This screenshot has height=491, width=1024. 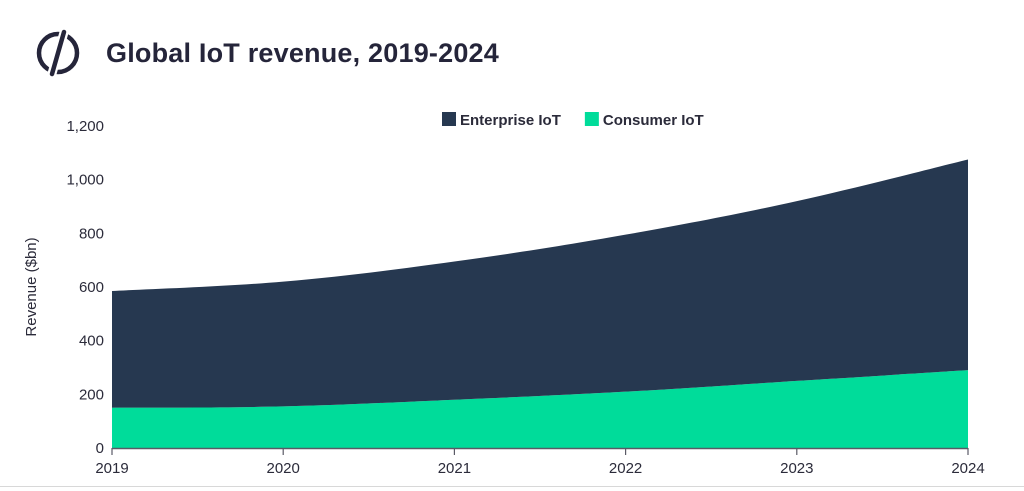 What do you see at coordinates (283, 468) in the screenshot?
I see `x-tick-label: 2020` at bounding box center [283, 468].